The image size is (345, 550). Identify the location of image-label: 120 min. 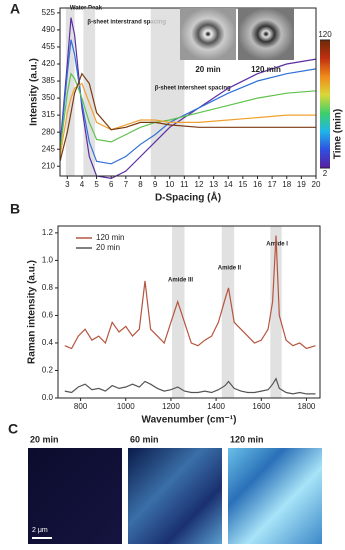
(247, 439).